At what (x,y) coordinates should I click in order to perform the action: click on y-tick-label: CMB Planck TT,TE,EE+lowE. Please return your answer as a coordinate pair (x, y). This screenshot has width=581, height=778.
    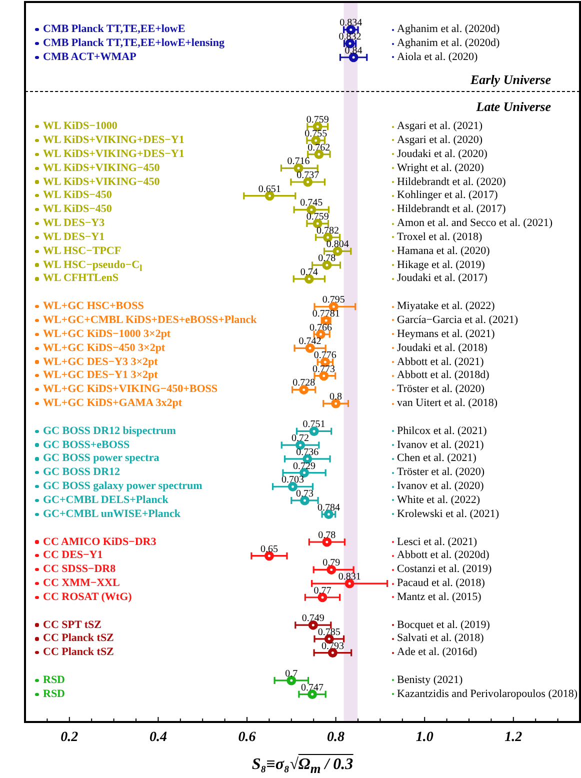
    Looking at the image, I should click on (114, 29).